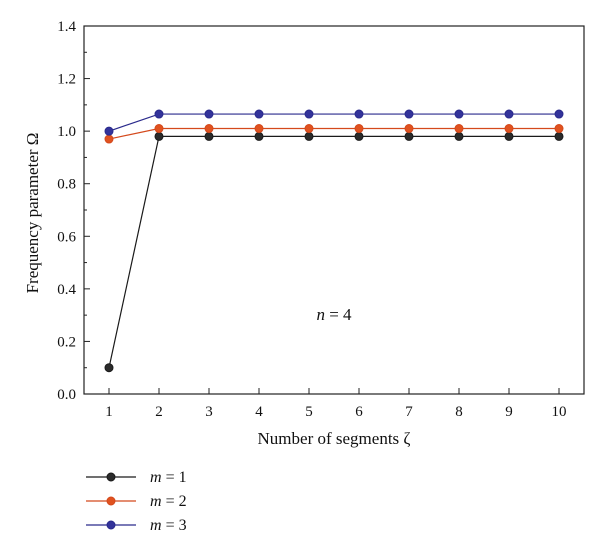 This screenshot has height=555, width=600. What do you see at coordinates (259, 412) in the screenshot?
I see `x-tick-label: 4` at bounding box center [259, 412].